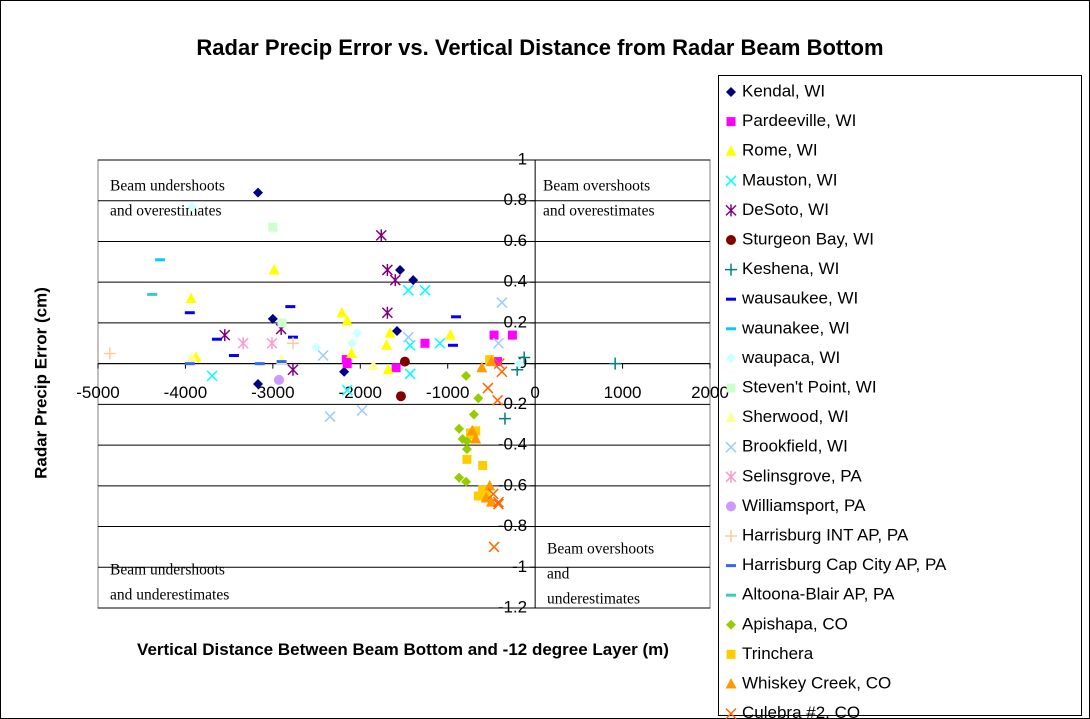 The width and height of the screenshot is (1090, 719). What do you see at coordinates (512, 606) in the screenshot?
I see `y-tick-label: -1.2` at bounding box center [512, 606].